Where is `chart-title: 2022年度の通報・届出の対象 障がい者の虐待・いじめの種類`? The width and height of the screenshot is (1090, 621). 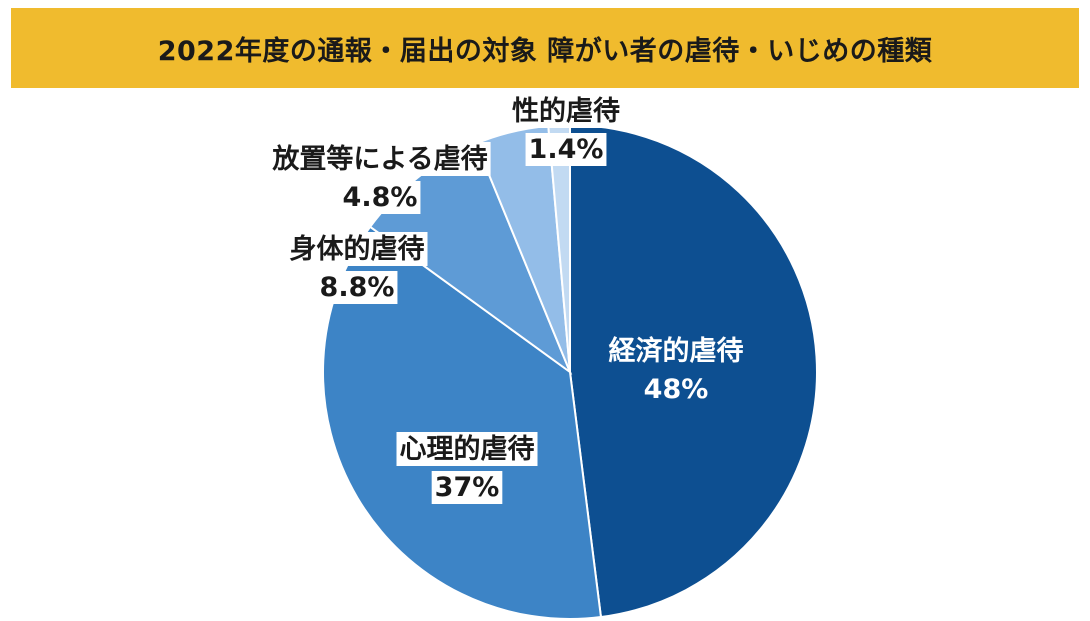
chart-title: 2022年度の通報・届出の対象 障がい者の虐待・いじめの種類 is located at coordinates (545, 51).